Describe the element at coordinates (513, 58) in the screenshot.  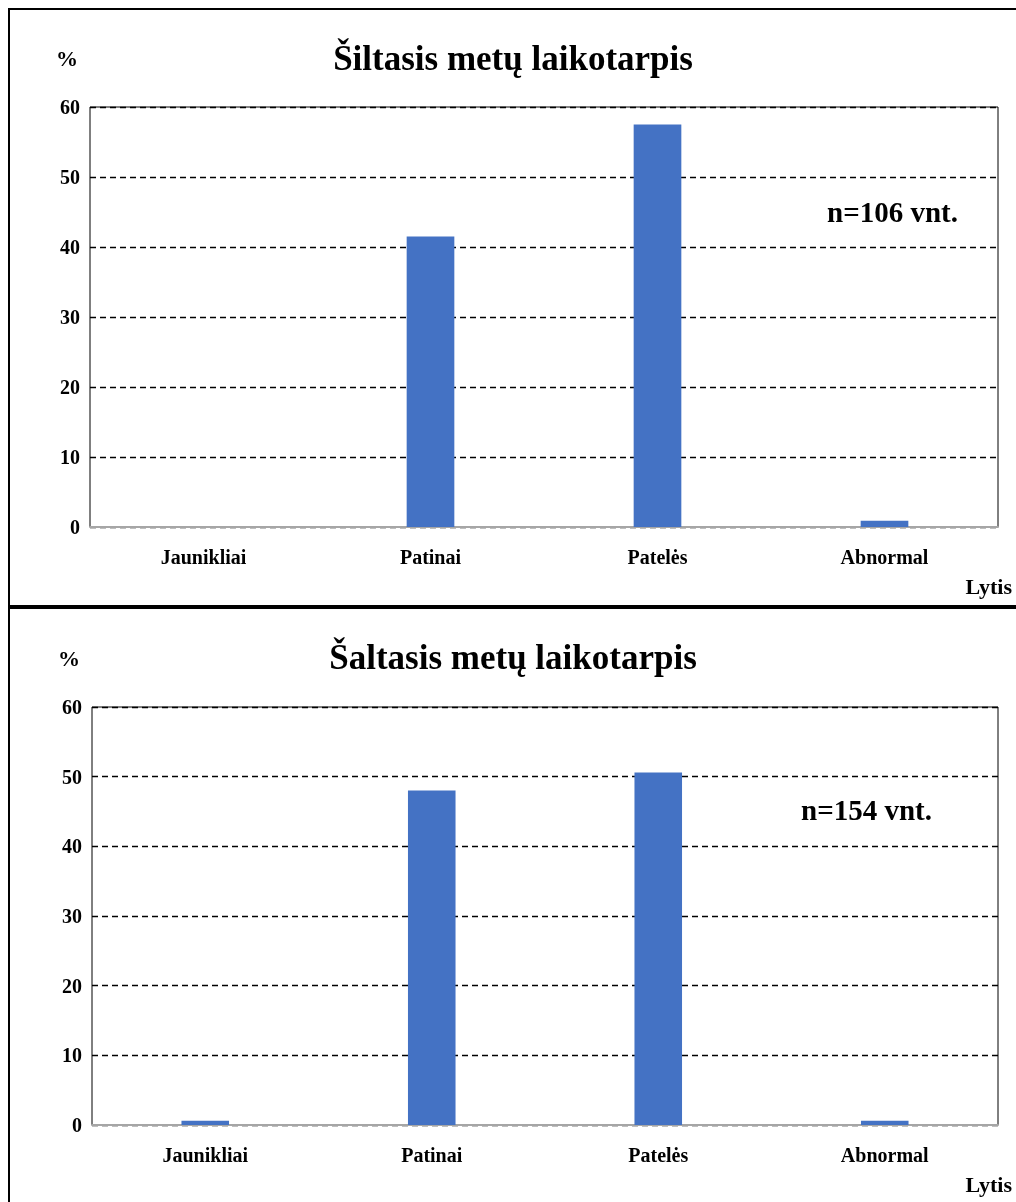
I see `chart-title: Šiltasis metų laikotarpis` at that location.